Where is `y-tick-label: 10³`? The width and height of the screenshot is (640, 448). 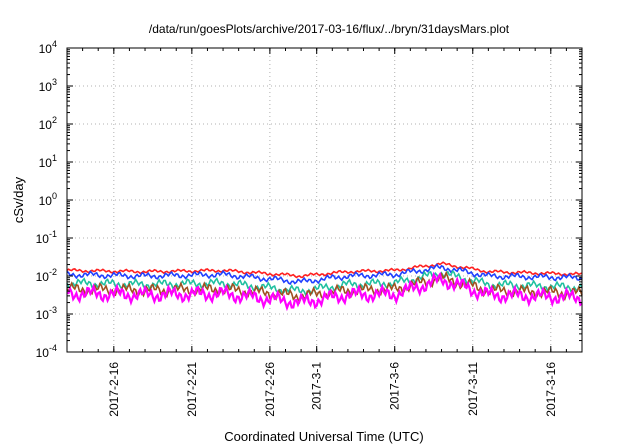 y-tick-label: 10³ is located at coordinates (48, 85).